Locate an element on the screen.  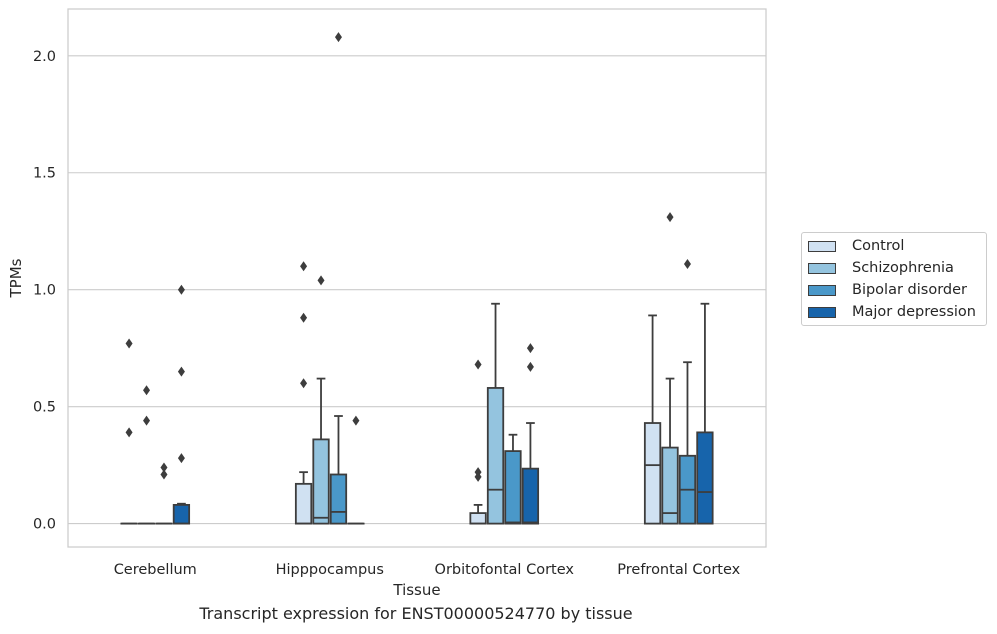
y-tick-label: 1.0 is located at coordinates (44, 291).